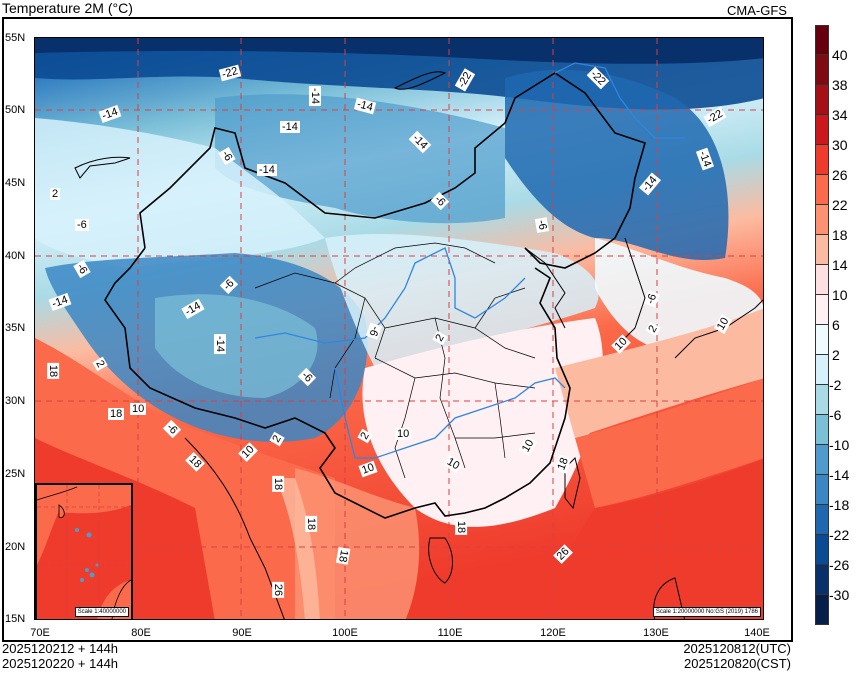 This screenshot has height=673, width=859. Describe the element at coordinates (839, 505) in the screenshot. I see `colorbar-label: -18` at that location.